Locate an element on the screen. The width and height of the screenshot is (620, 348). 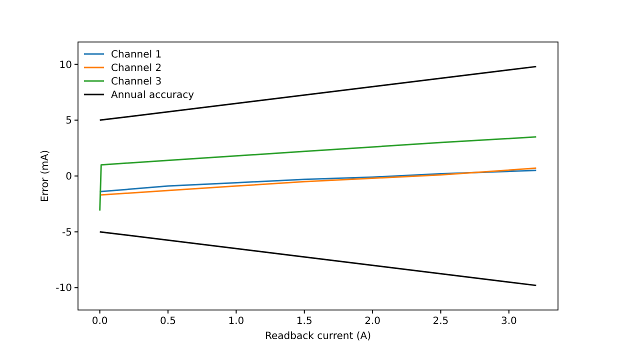
x-tick-label: 2.0 is located at coordinates (372, 321).